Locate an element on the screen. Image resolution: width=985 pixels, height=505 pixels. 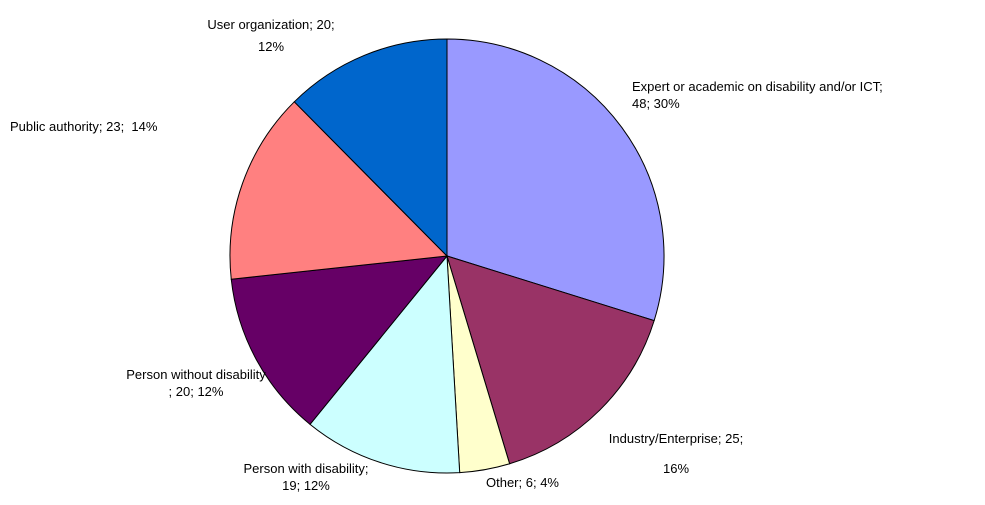
category-label: Person without disability ; is located at coordinates (198, 383).